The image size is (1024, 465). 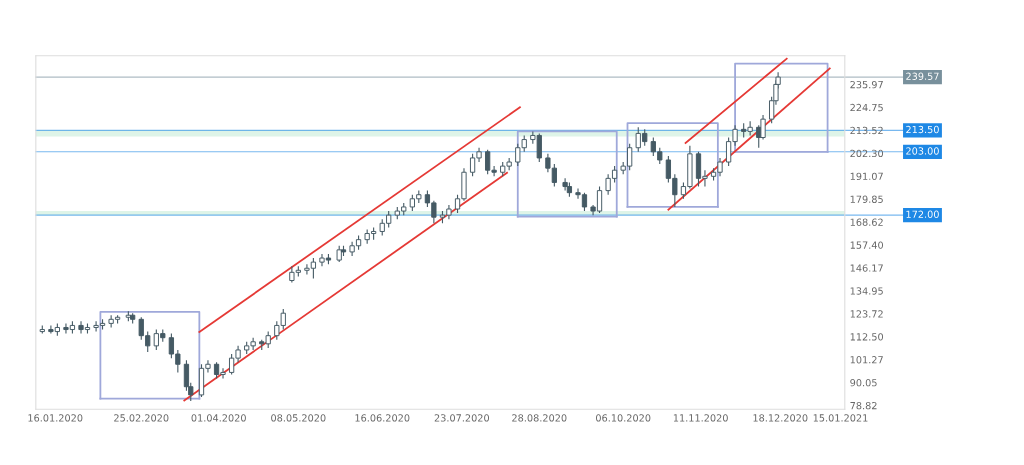 I want to click on y-tick-label: 134.95, so click(x=866, y=291).